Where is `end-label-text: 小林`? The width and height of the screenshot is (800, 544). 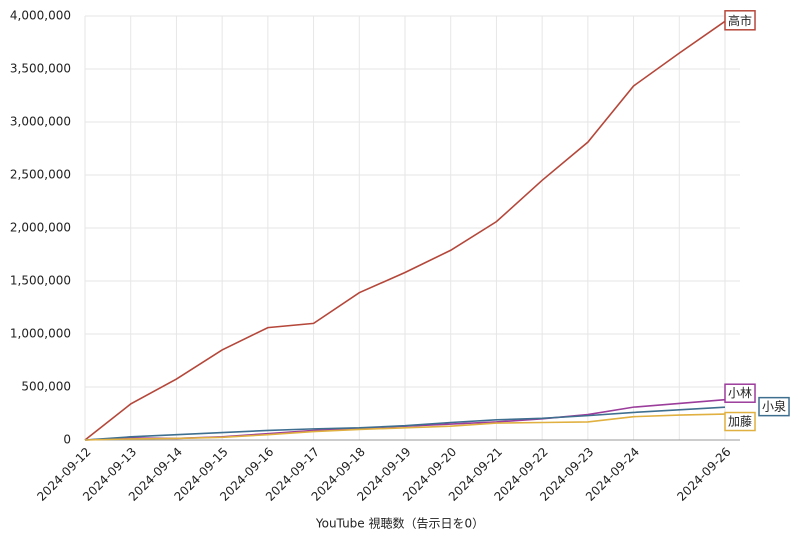
end-label-text: 小林 is located at coordinates (740, 393).